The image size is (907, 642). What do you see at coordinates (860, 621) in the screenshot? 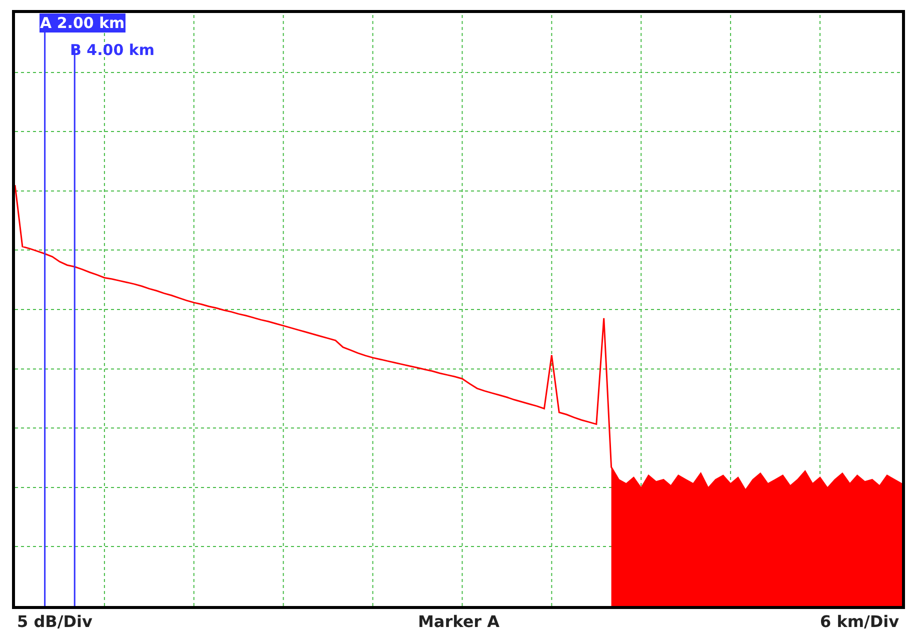
I see `text: 6 km/Div` at bounding box center [860, 621].